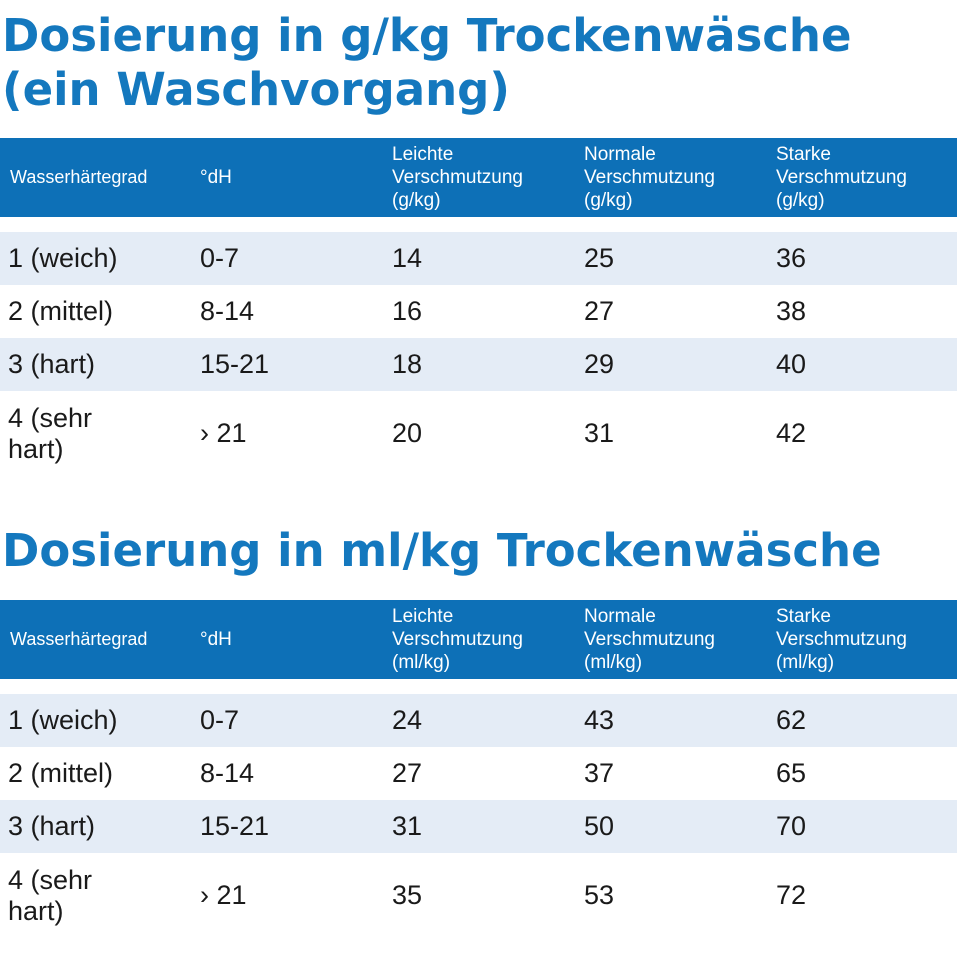 The width and height of the screenshot is (960, 962). Describe the element at coordinates (791, 720) in the screenshot. I see `cell-heavy: 62` at that location.